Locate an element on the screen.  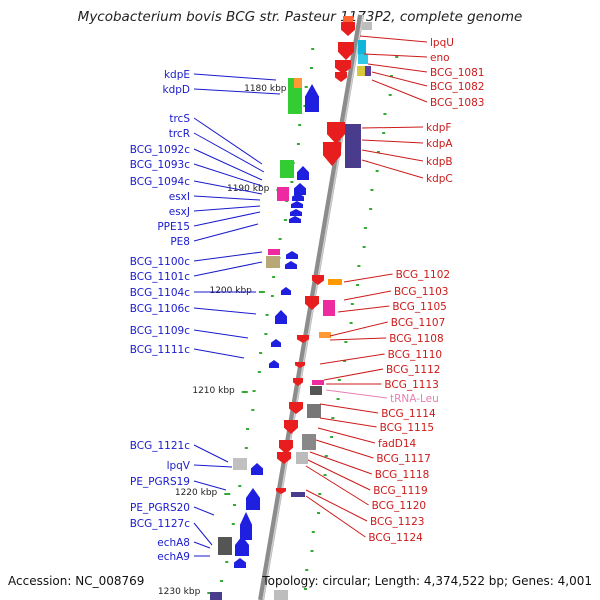
gene-box-BCG_1094c is located at coordinates (283, 194).